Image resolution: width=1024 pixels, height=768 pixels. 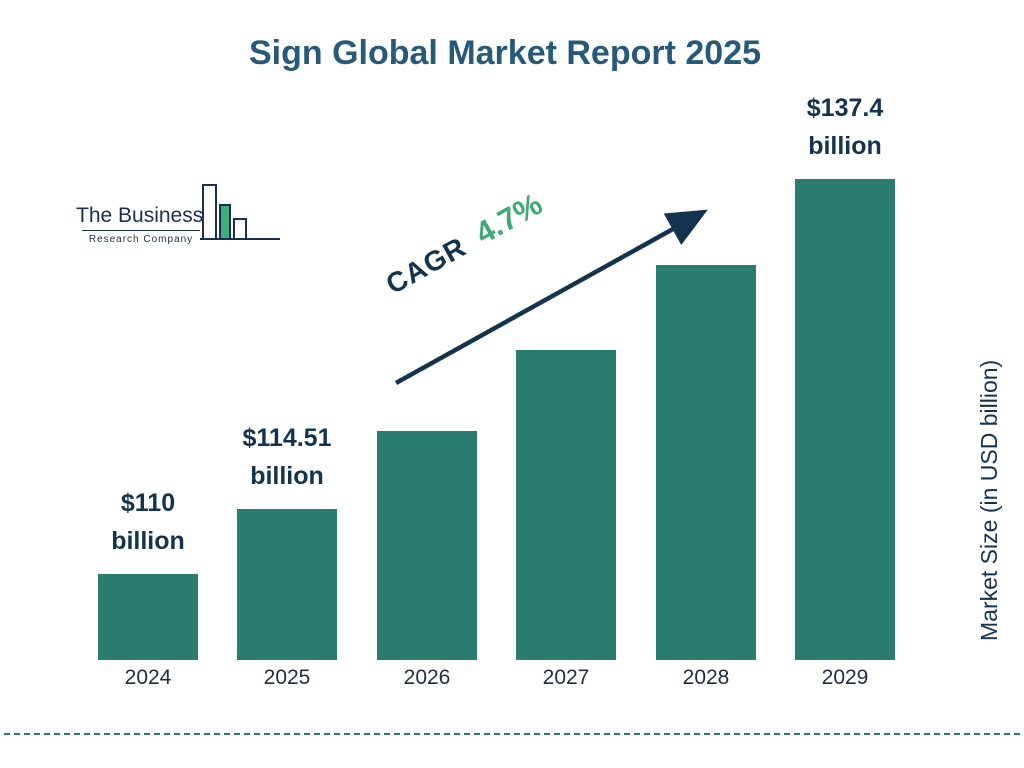 I want to click on cagr-label: CAGR, so click(x=426, y=265).